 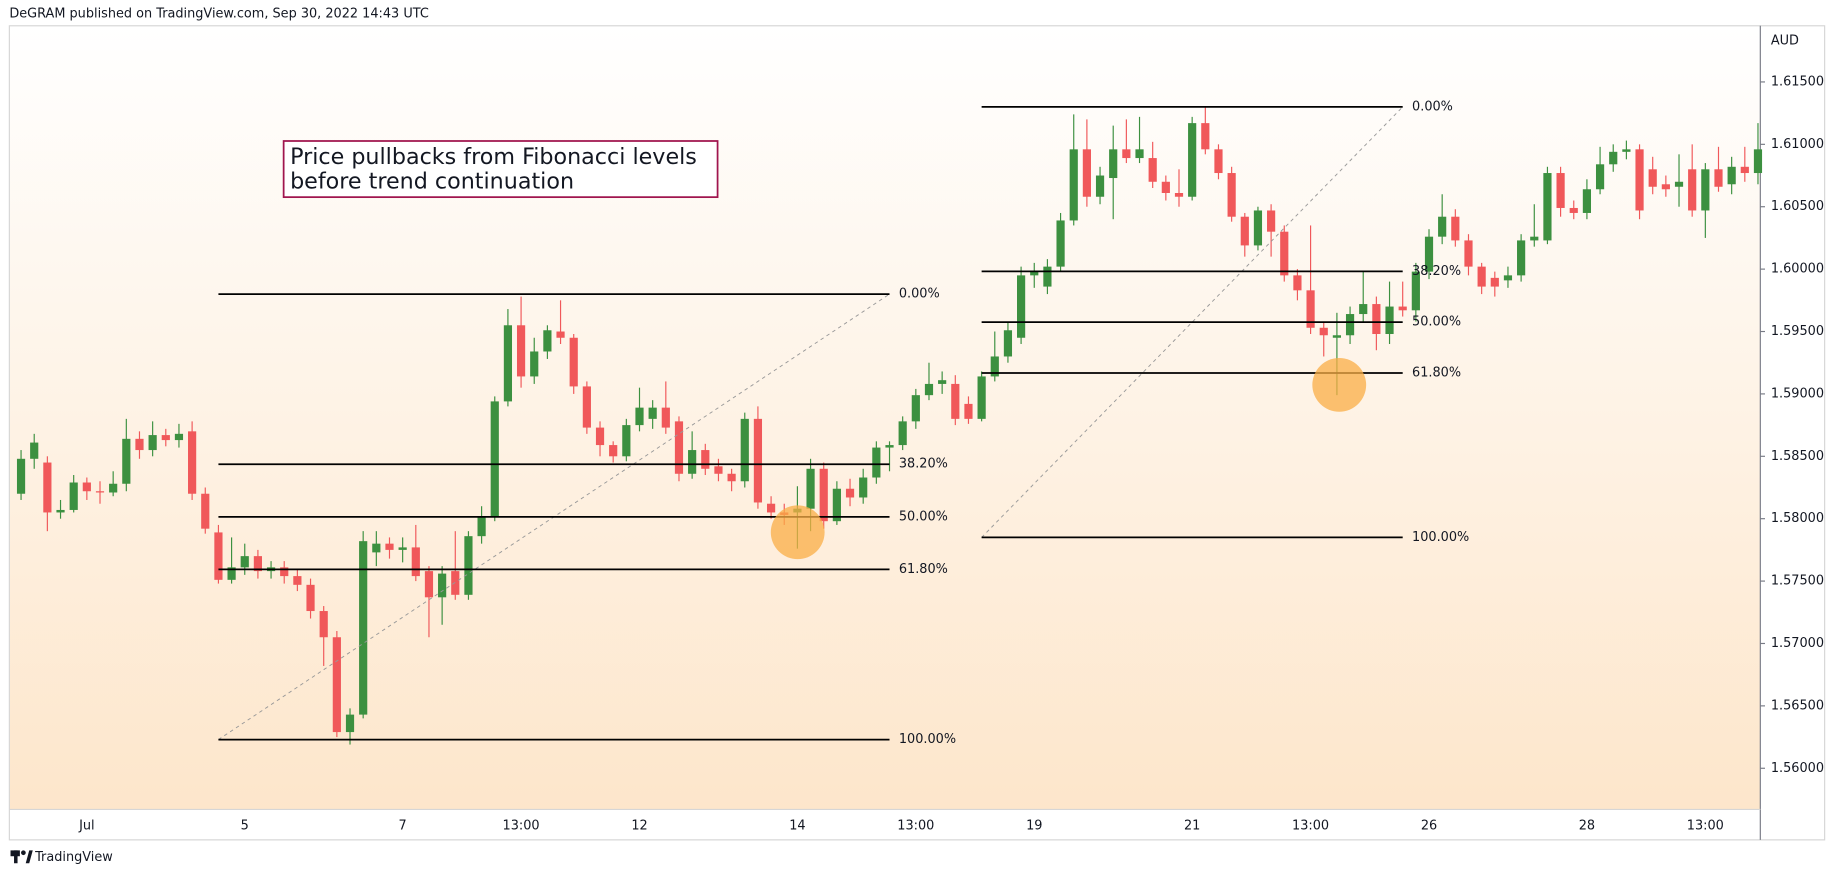 What do you see at coordinates (1797, 269) in the screenshot?
I see `y-tick-label: 1.60000` at bounding box center [1797, 269].